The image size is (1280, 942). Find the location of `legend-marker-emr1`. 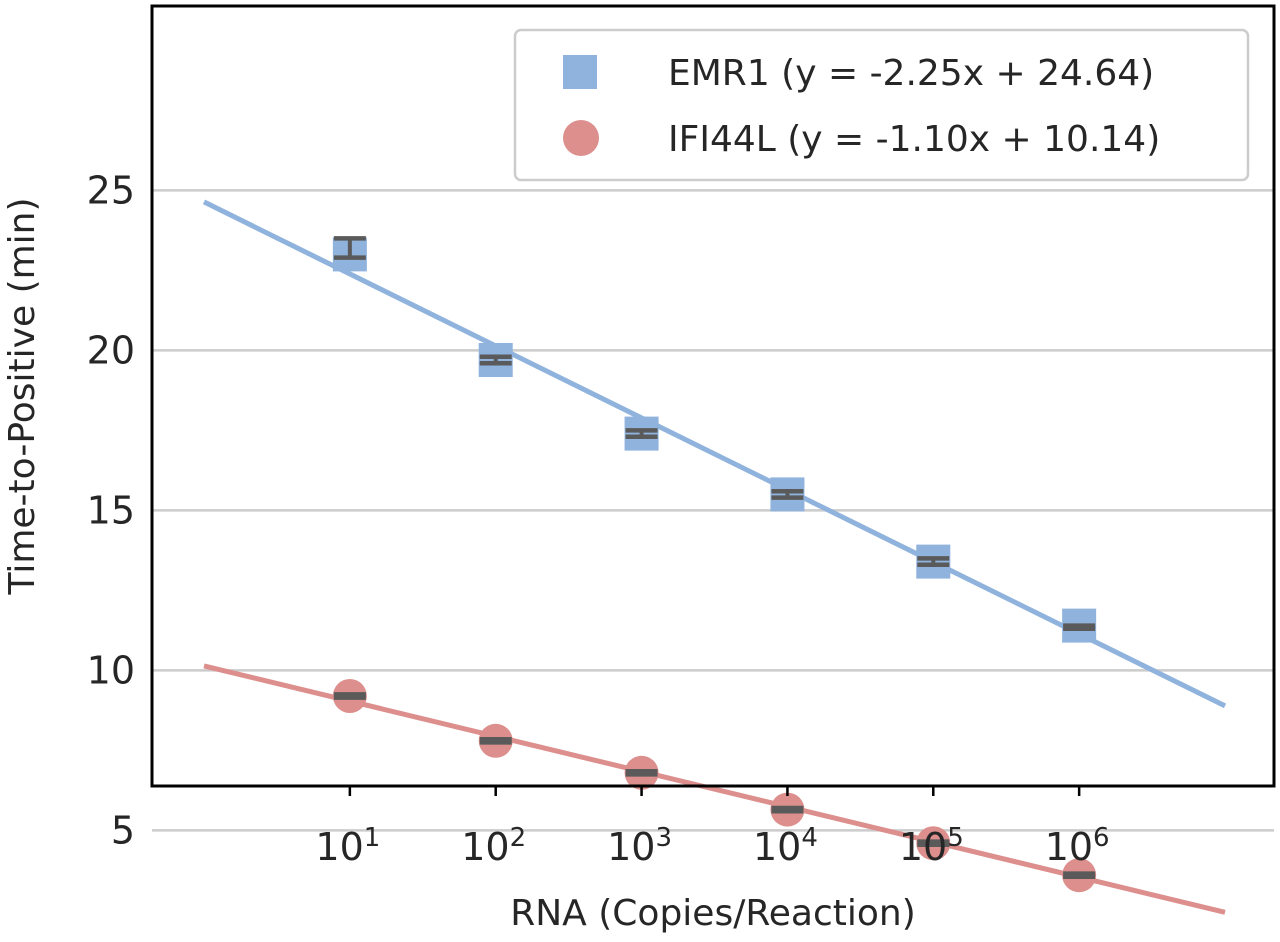

legend-marker-emr1 is located at coordinates (580, 72).